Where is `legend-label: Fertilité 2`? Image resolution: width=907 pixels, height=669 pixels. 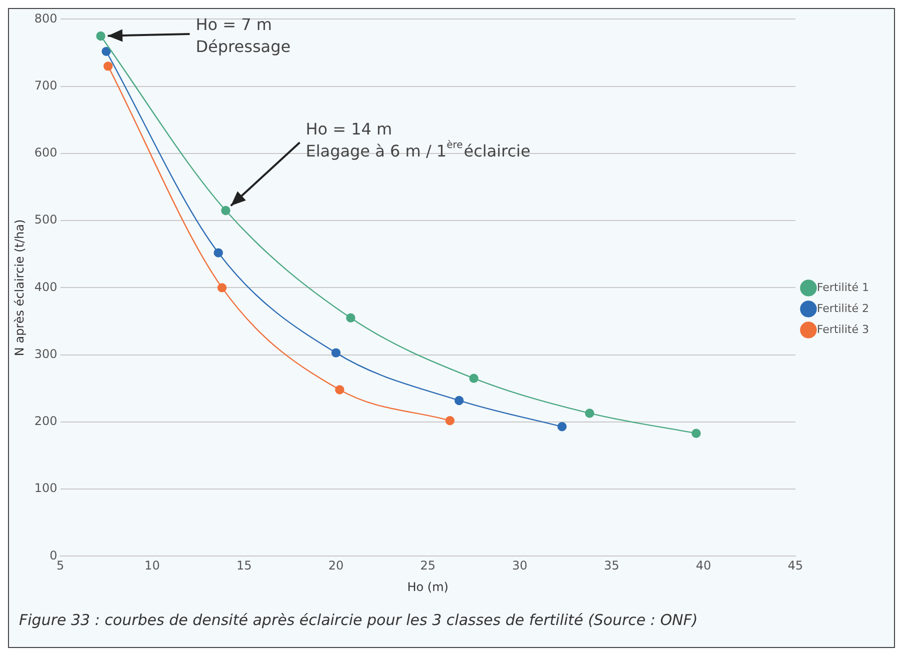 legend-label: Fertilité 2 is located at coordinates (843, 308).